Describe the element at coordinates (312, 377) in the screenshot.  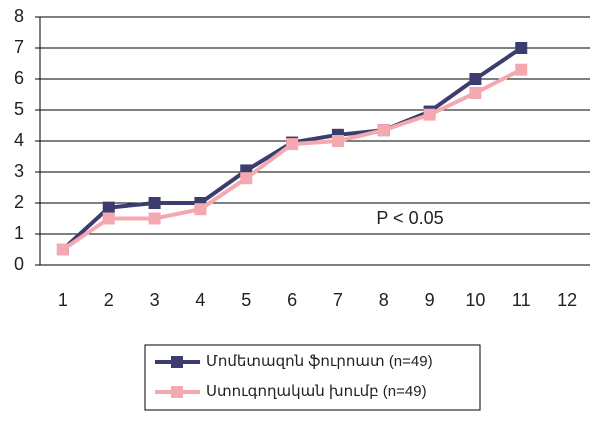
I see `legend-box` at that location.